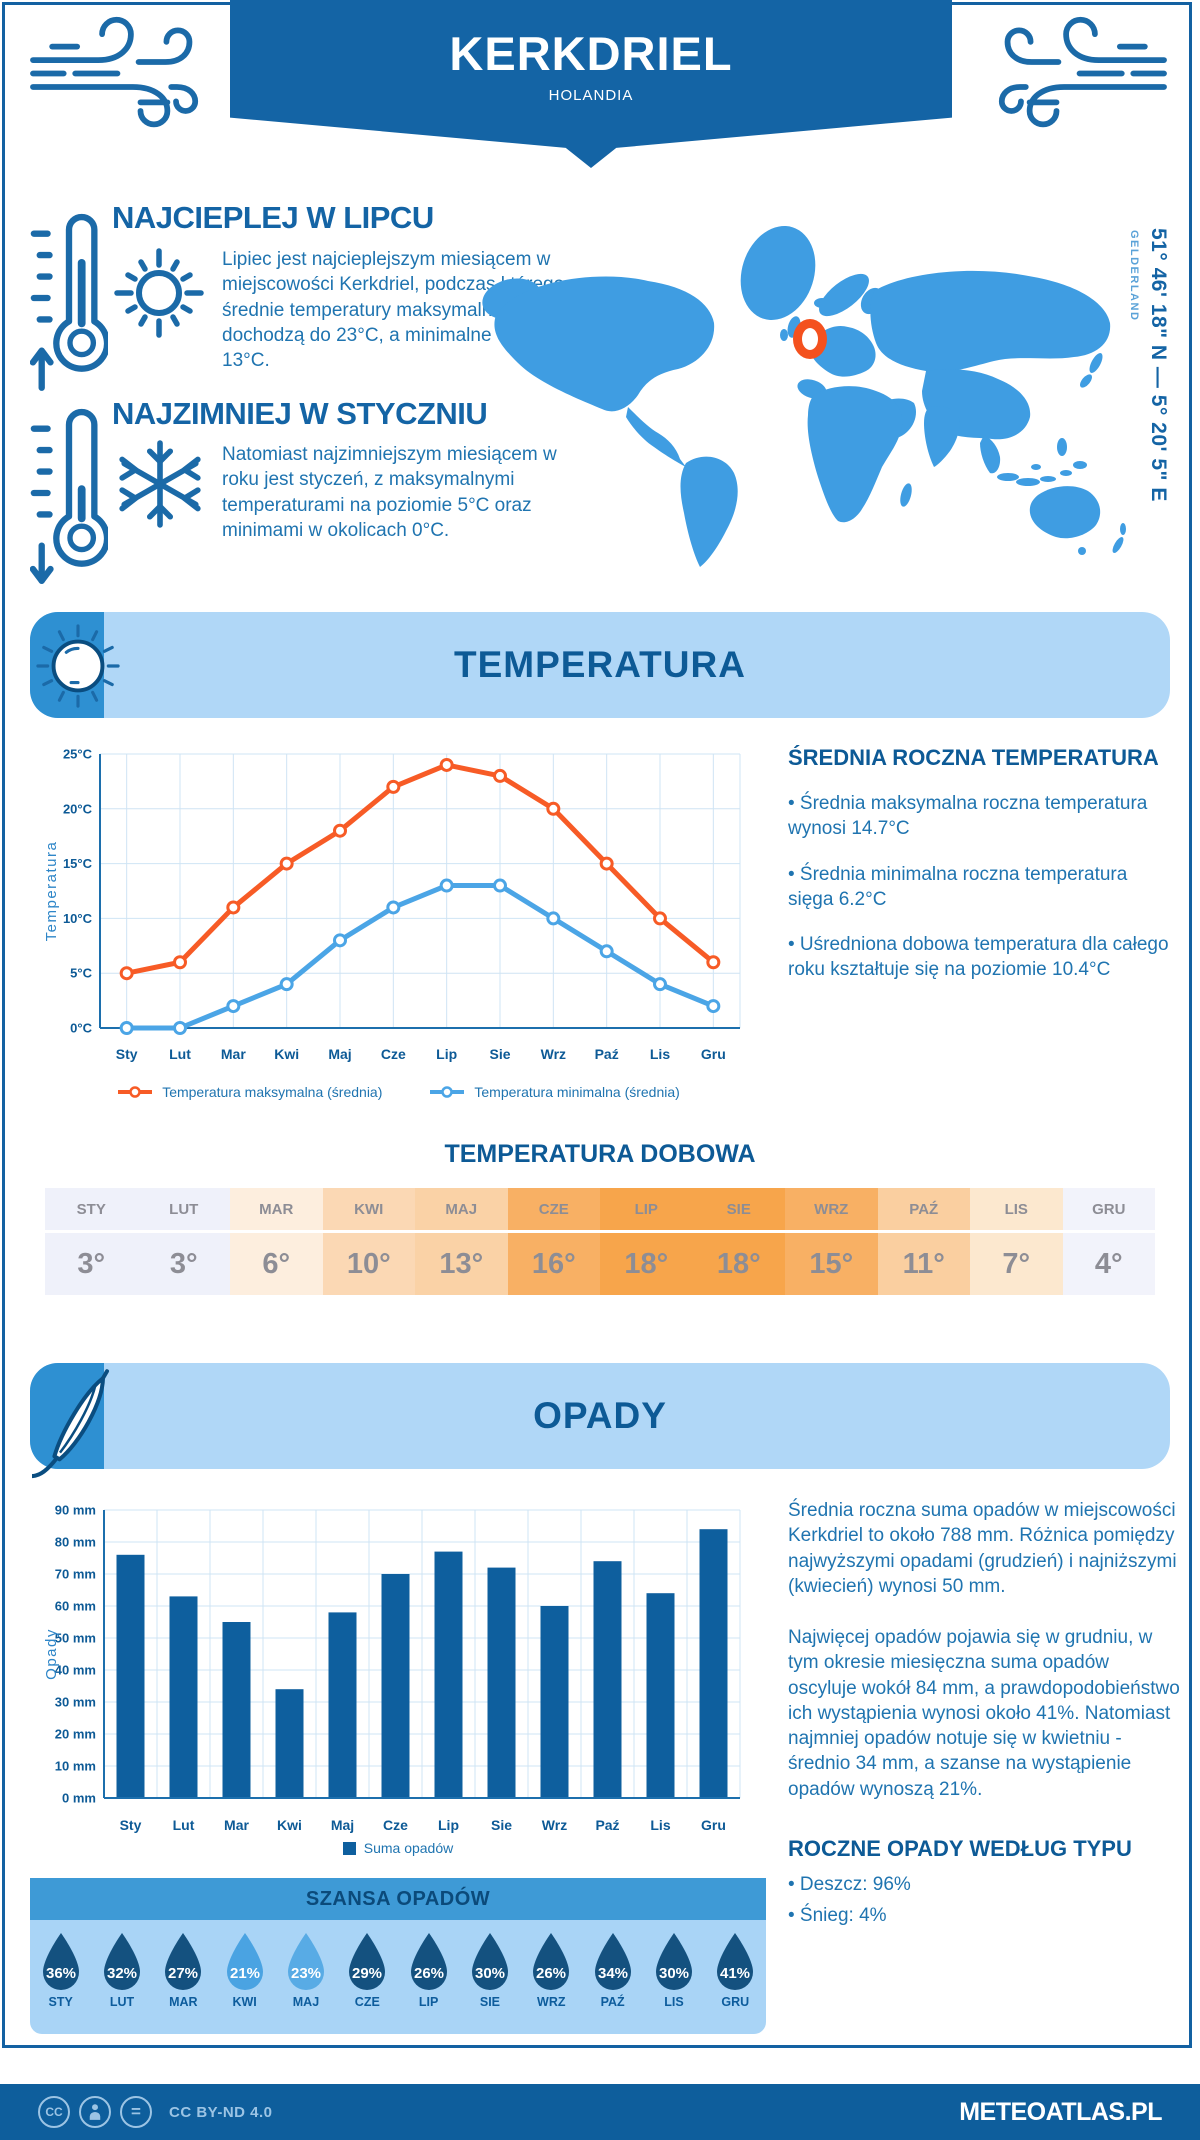 Image resolution: width=1200 pixels, height=2140 pixels. What do you see at coordinates (60, 1961) in the screenshot?
I see `raindrop-icon: 36%` at bounding box center [60, 1961].